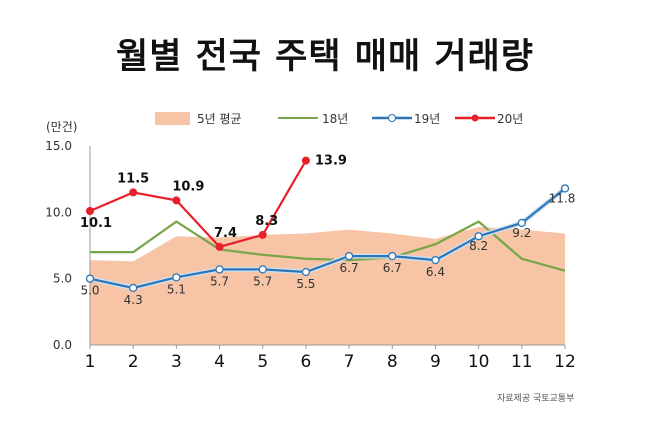 This screenshot has width=650, height=441. What do you see at coordinates (90, 362) in the screenshot?
I see `x-tick-label: 1` at bounding box center [90, 362].